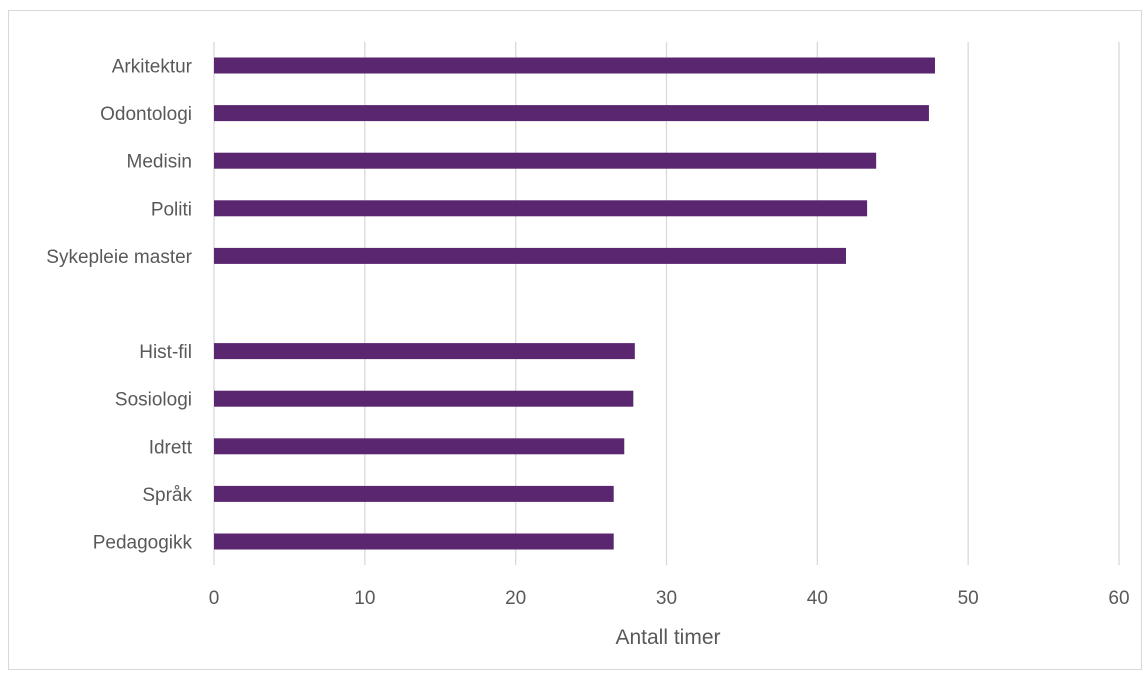 The image size is (1148, 675). I want to click on category-label: Sykepleie master, so click(119, 257).